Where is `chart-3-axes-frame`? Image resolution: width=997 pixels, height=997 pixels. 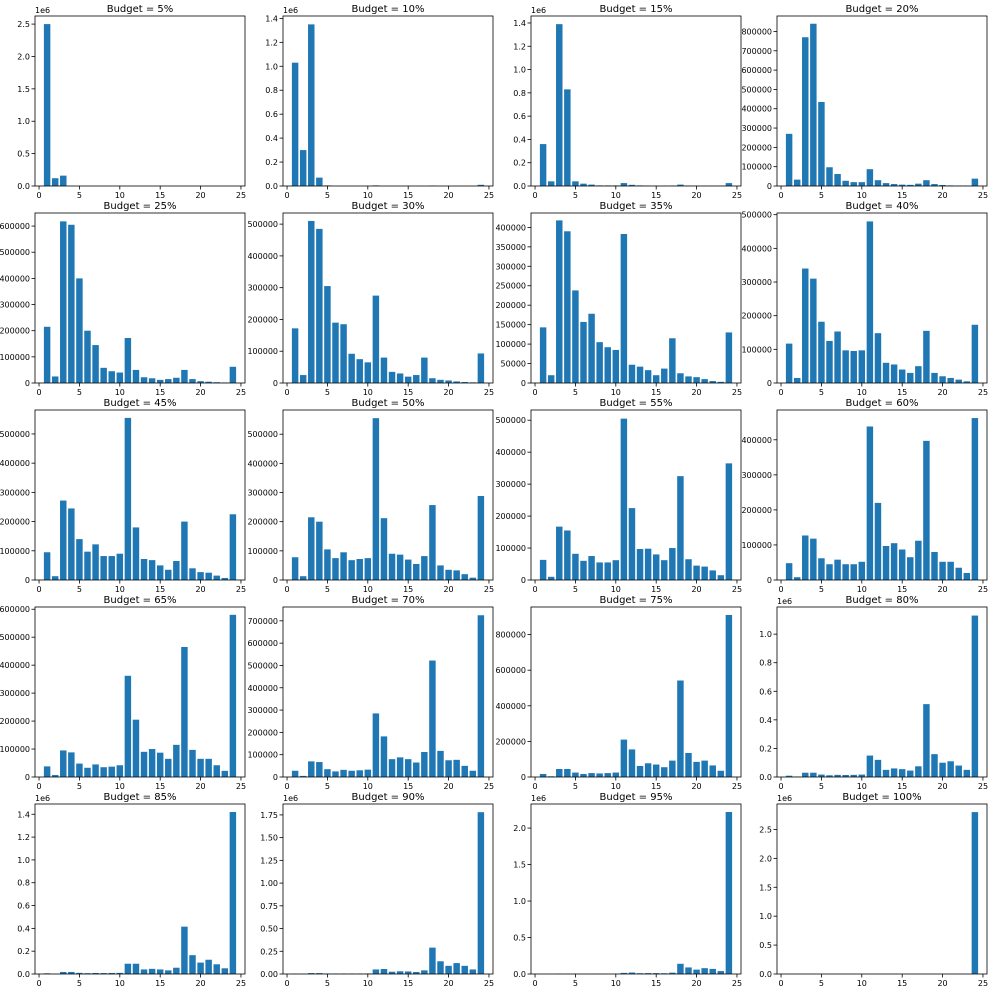 chart-3-axes-frame is located at coordinates (882, 101).